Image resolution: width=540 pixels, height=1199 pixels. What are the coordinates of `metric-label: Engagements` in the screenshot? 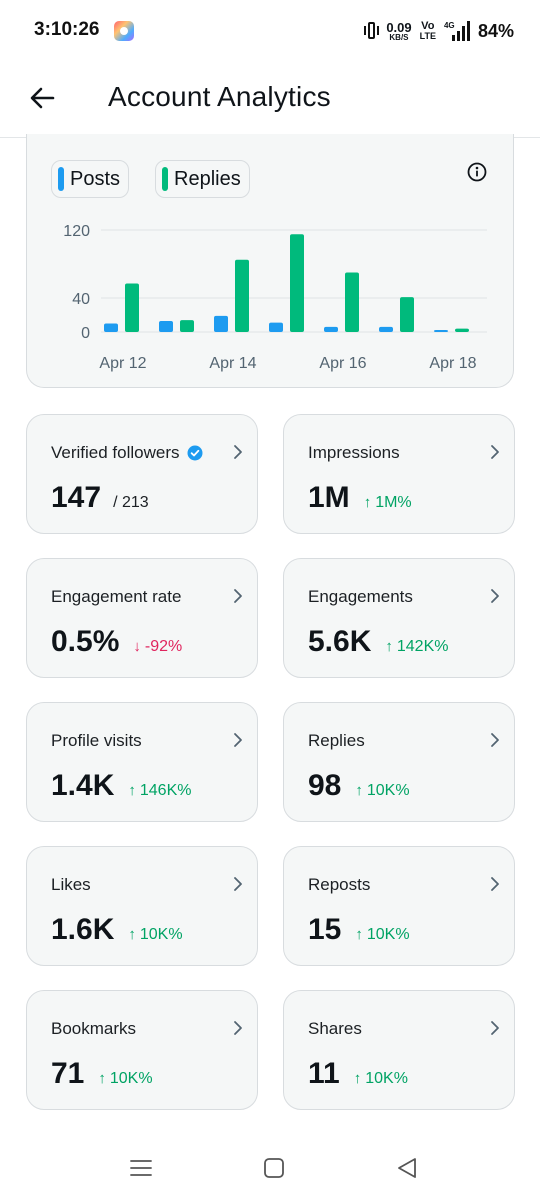 It's located at (360, 597).